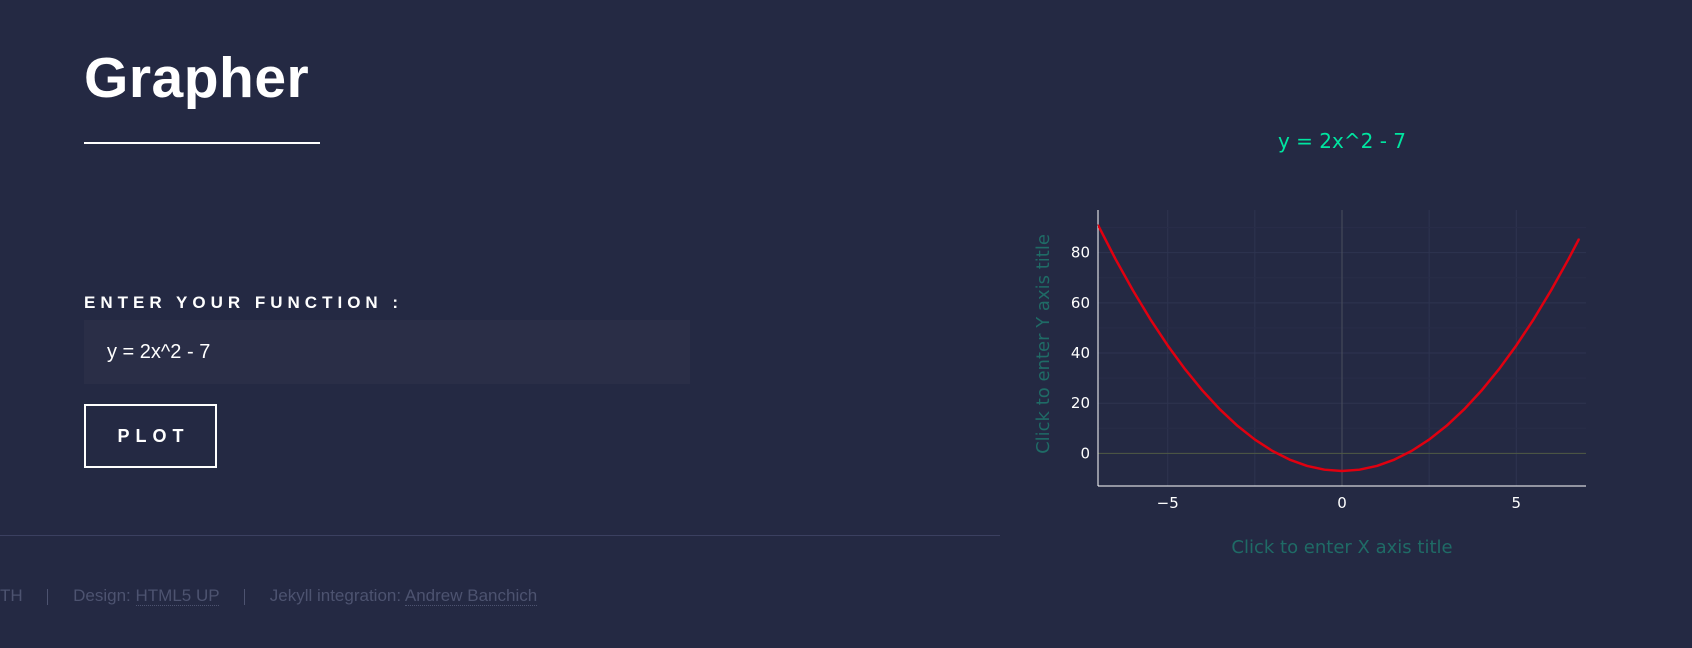 The width and height of the screenshot is (1692, 648). What do you see at coordinates (1342, 503) in the screenshot?
I see `x-tick-label: 0` at bounding box center [1342, 503].